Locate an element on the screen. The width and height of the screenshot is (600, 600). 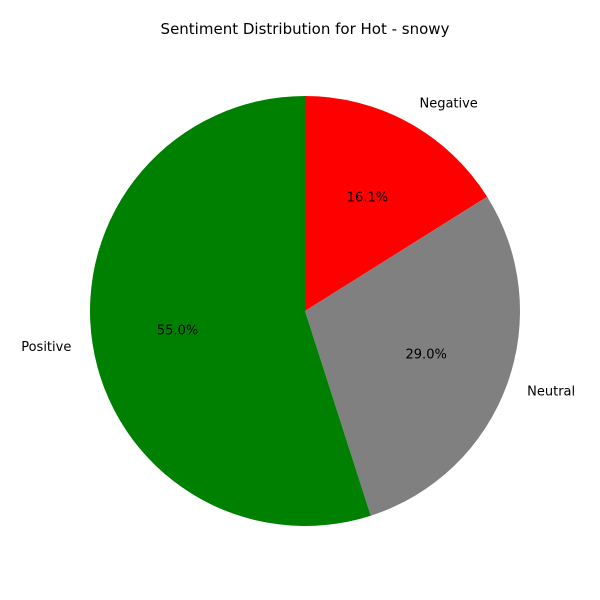
pie-pct-label-negative: 16.1% is located at coordinates (367, 198).